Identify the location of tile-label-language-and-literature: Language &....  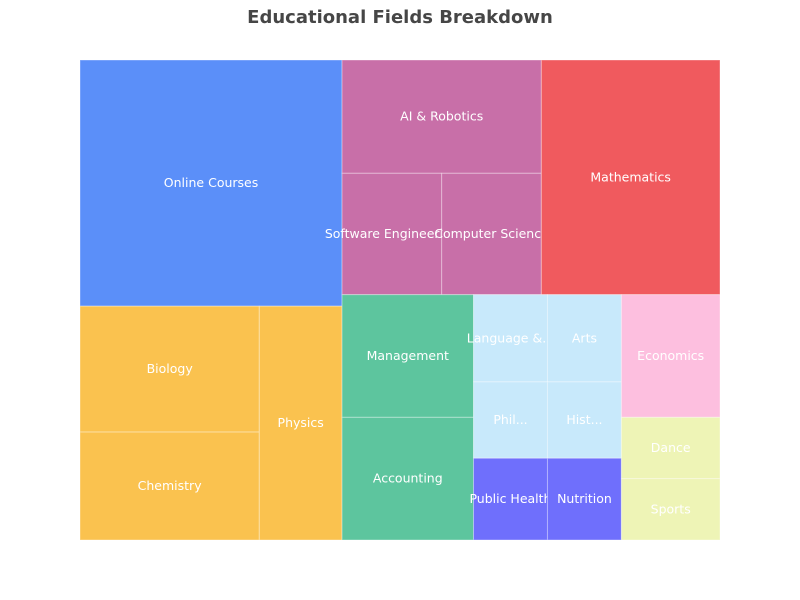
(510, 337).